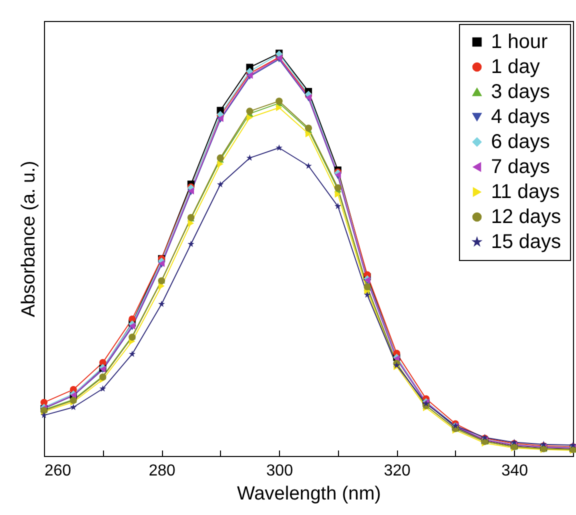 The width and height of the screenshot is (576, 515). What do you see at coordinates (280, 471) in the screenshot?
I see `x-tick-label: 300` at bounding box center [280, 471].